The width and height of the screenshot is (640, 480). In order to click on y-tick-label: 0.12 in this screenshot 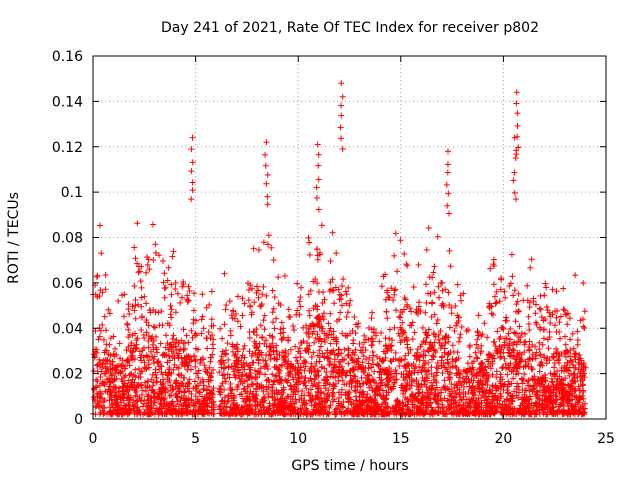, I will do `click(67, 148)`.